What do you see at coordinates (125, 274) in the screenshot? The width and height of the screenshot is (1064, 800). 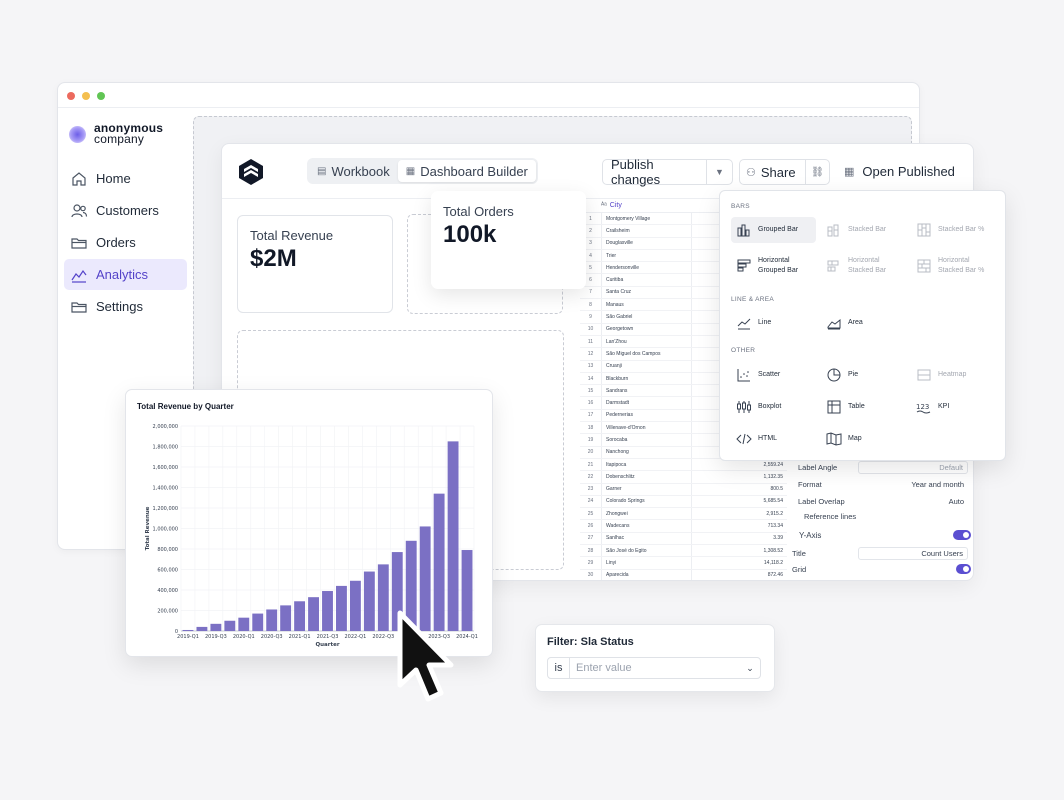 I see `sidebar-item-analytics: Analytics` at bounding box center [125, 274].